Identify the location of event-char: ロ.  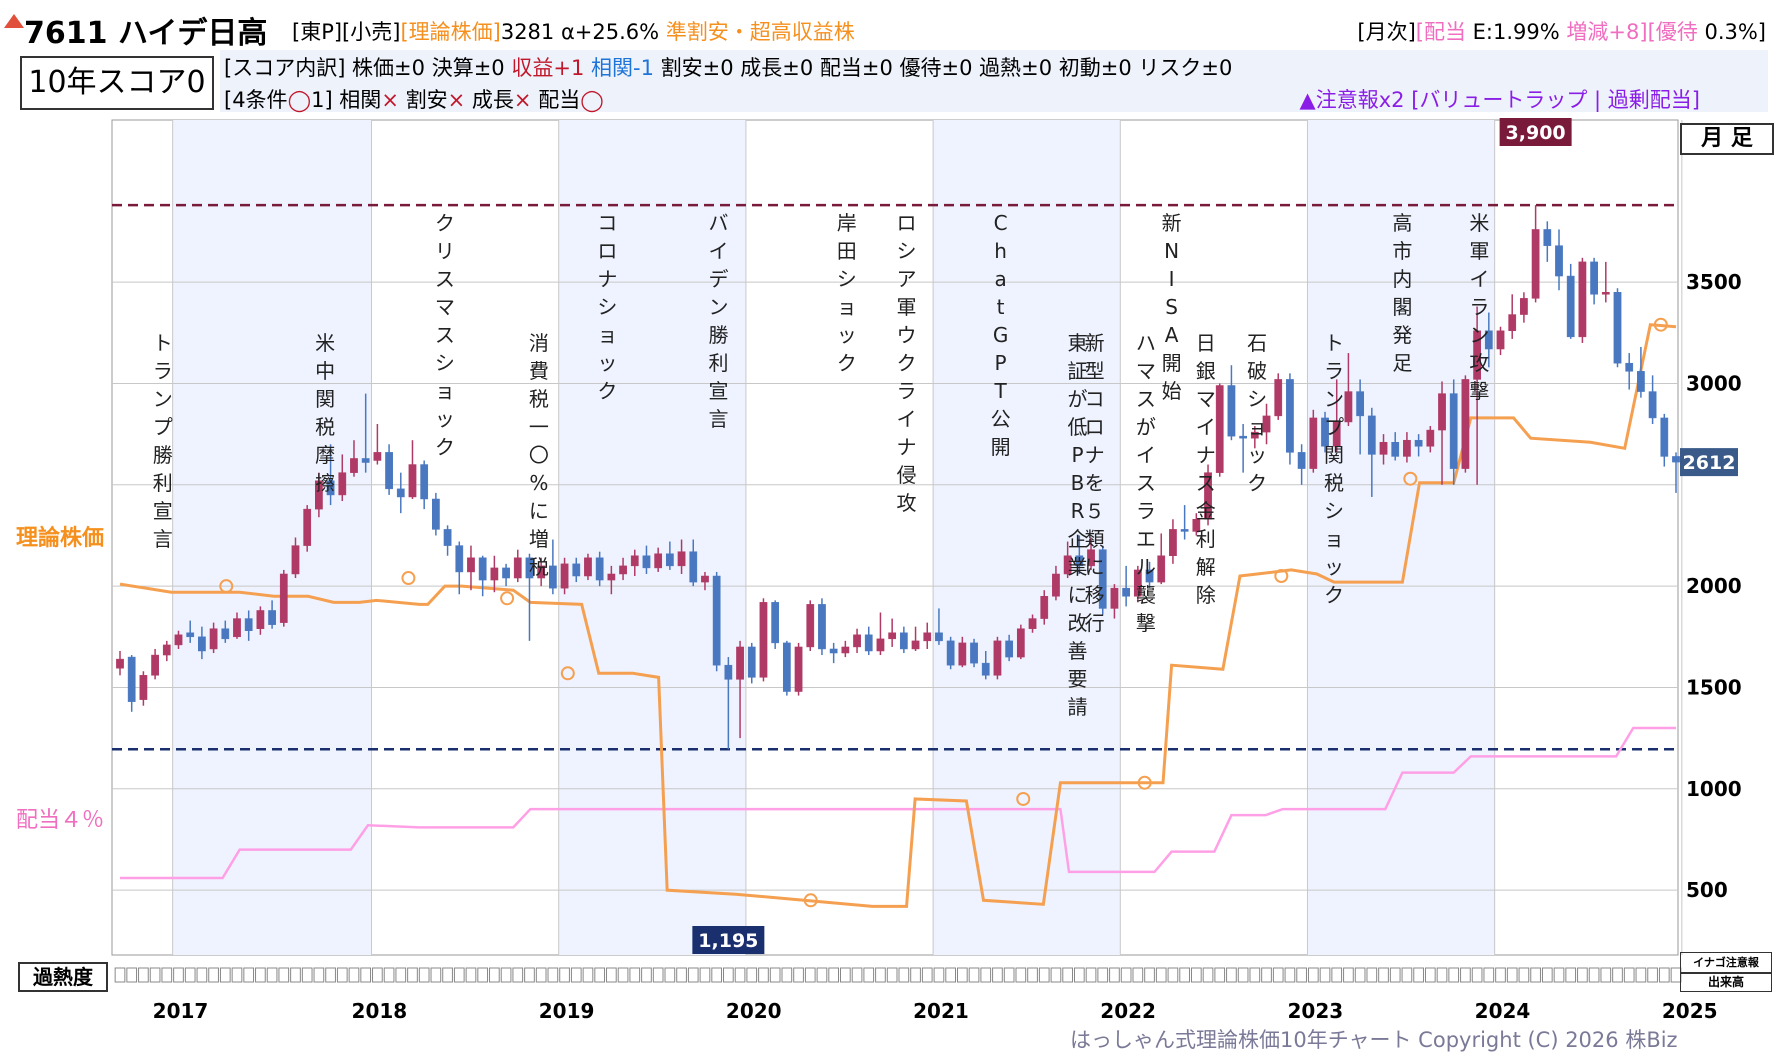
(1095, 427).